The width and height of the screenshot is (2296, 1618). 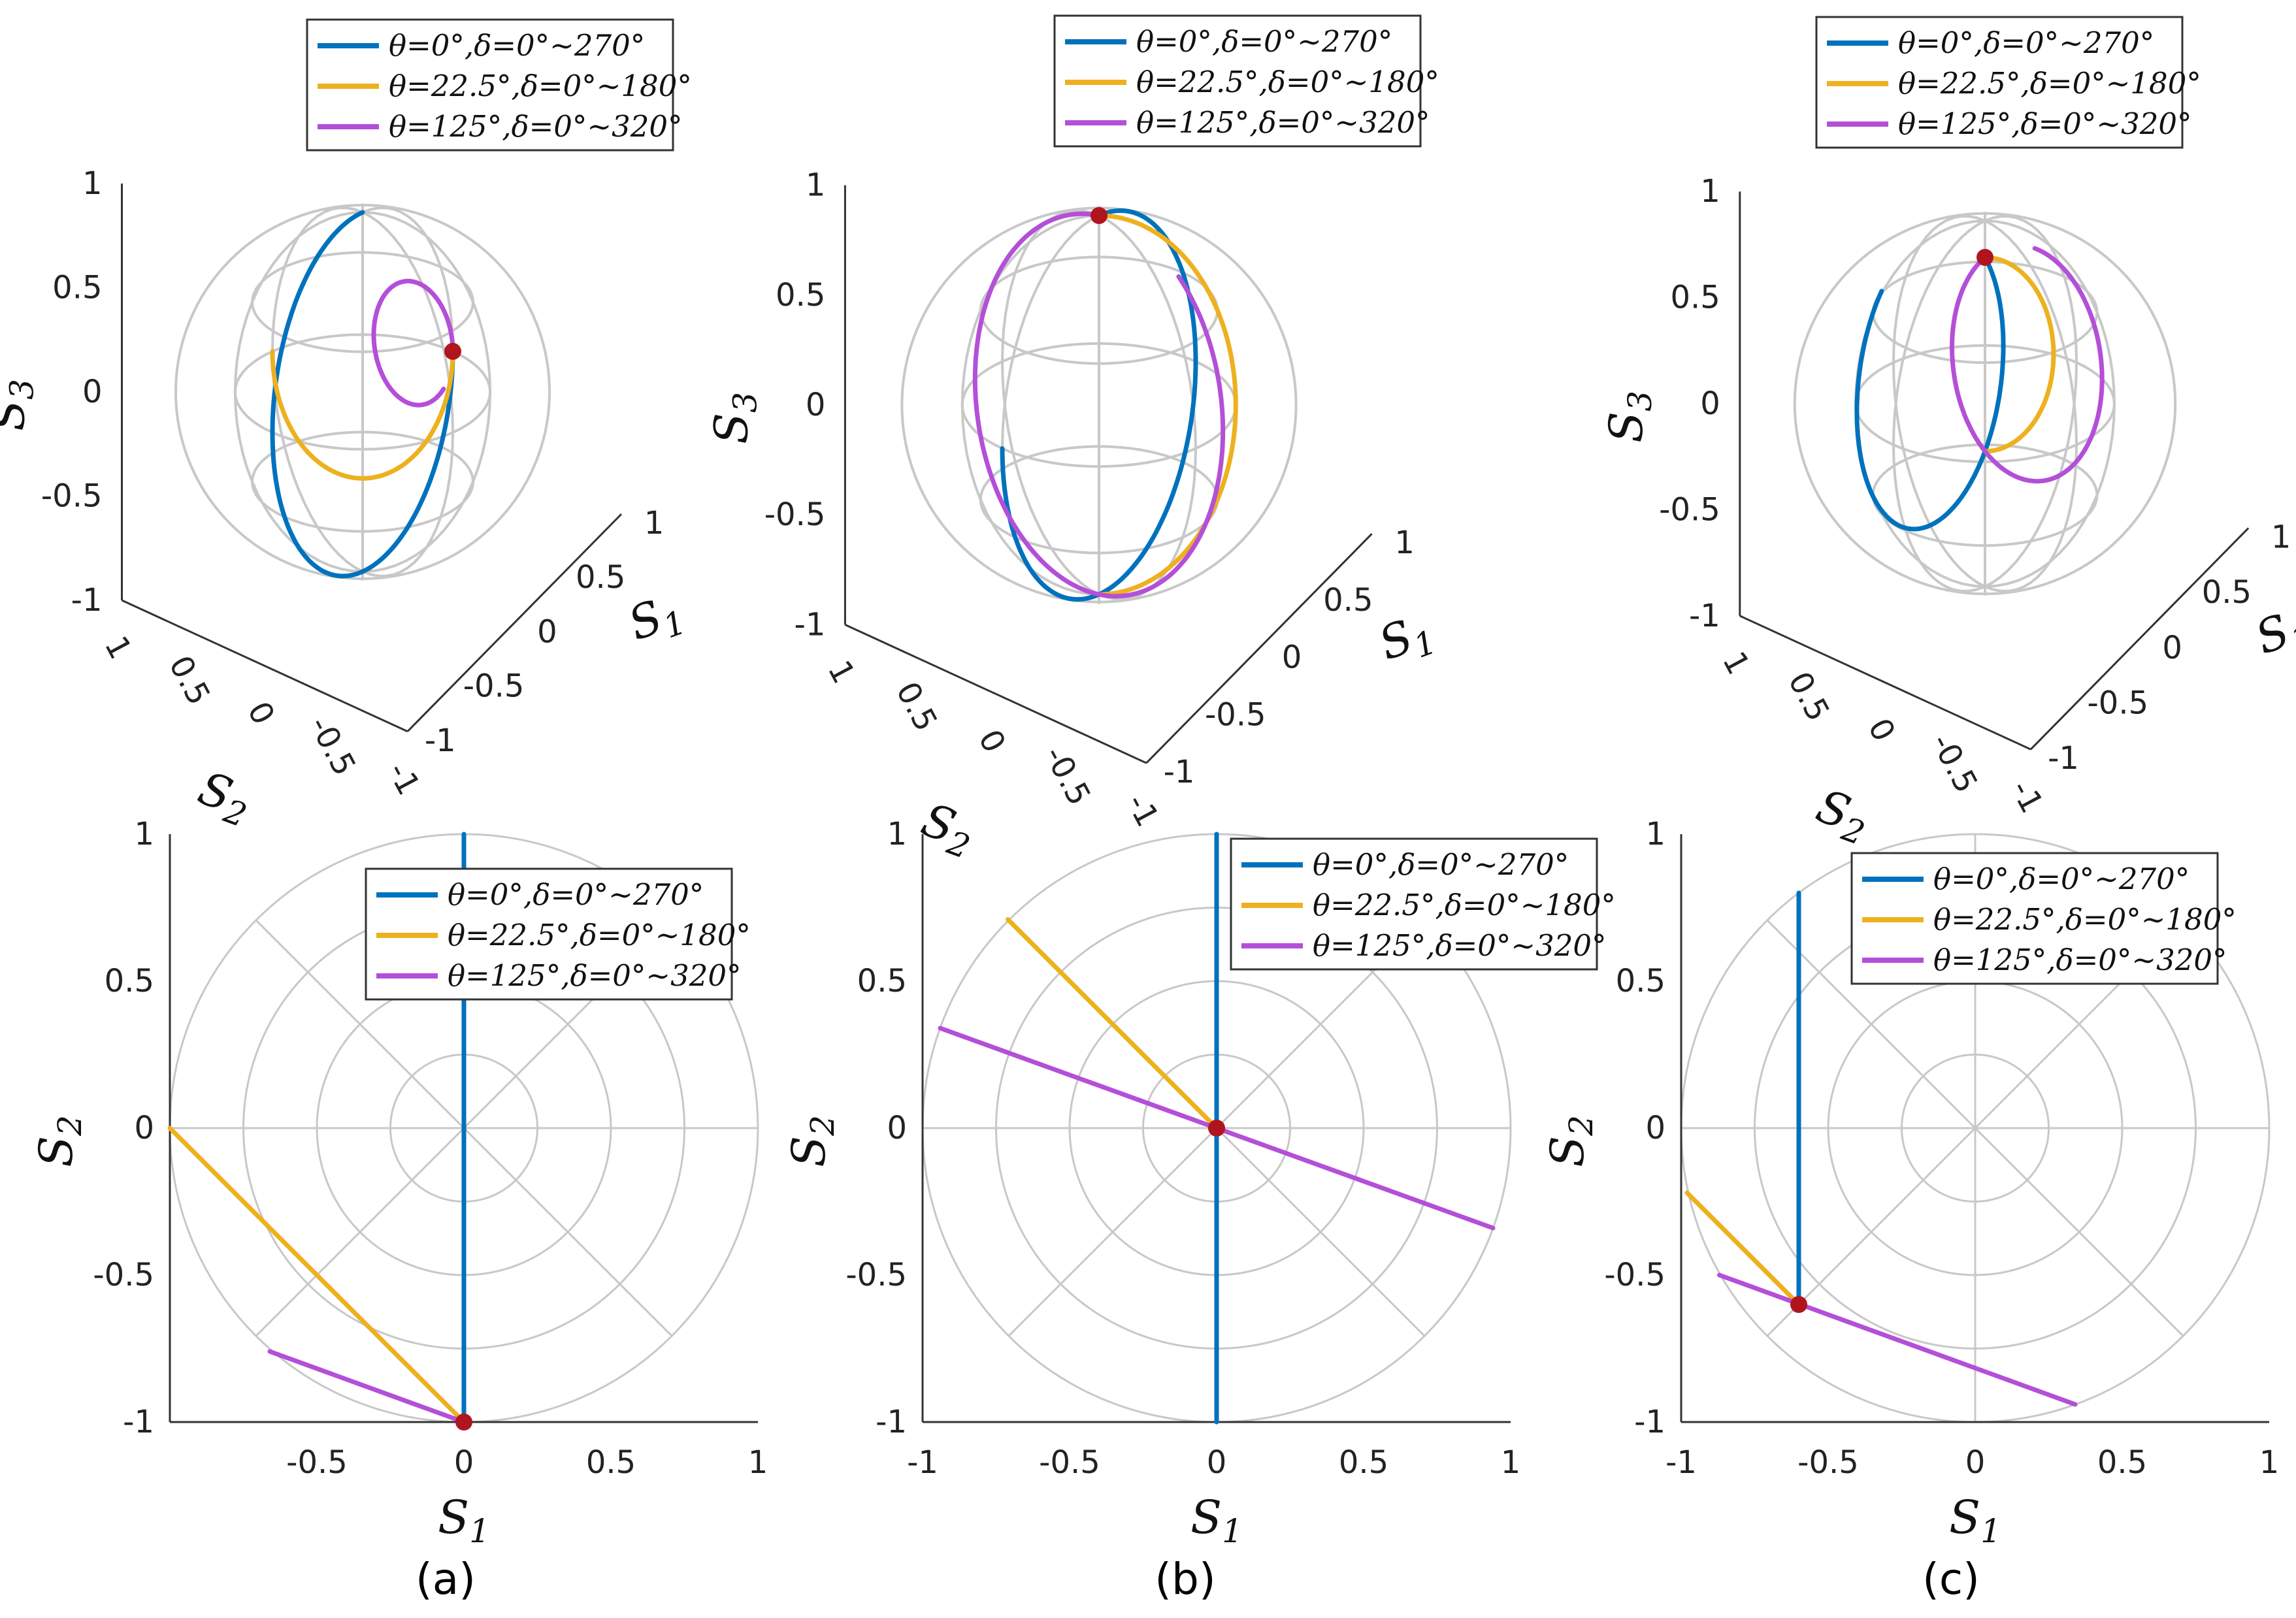 I want to click on s1-tick-label: 0, so click(x=1292, y=657).